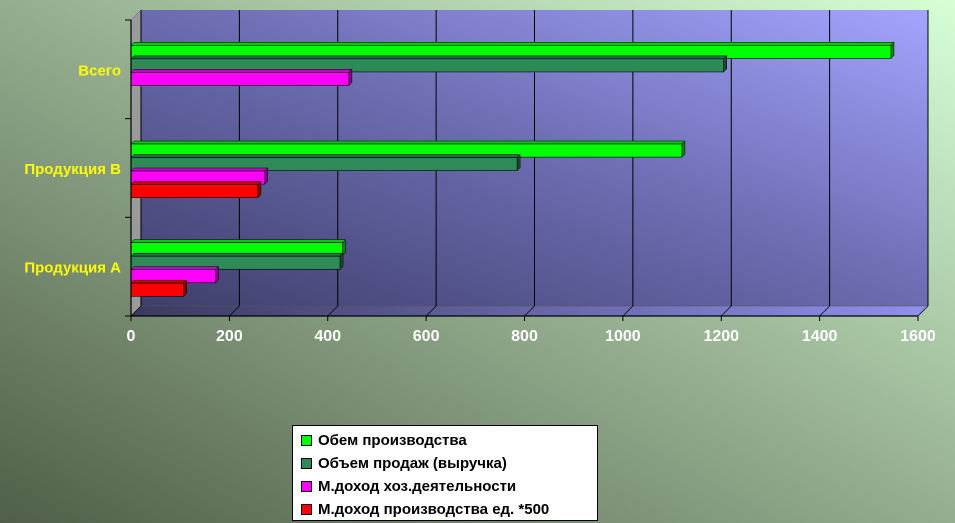 The height and width of the screenshot is (523, 955). Describe the element at coordinates (327, 336) in the screenshot. I see `x-tick-label: 400` at that location.